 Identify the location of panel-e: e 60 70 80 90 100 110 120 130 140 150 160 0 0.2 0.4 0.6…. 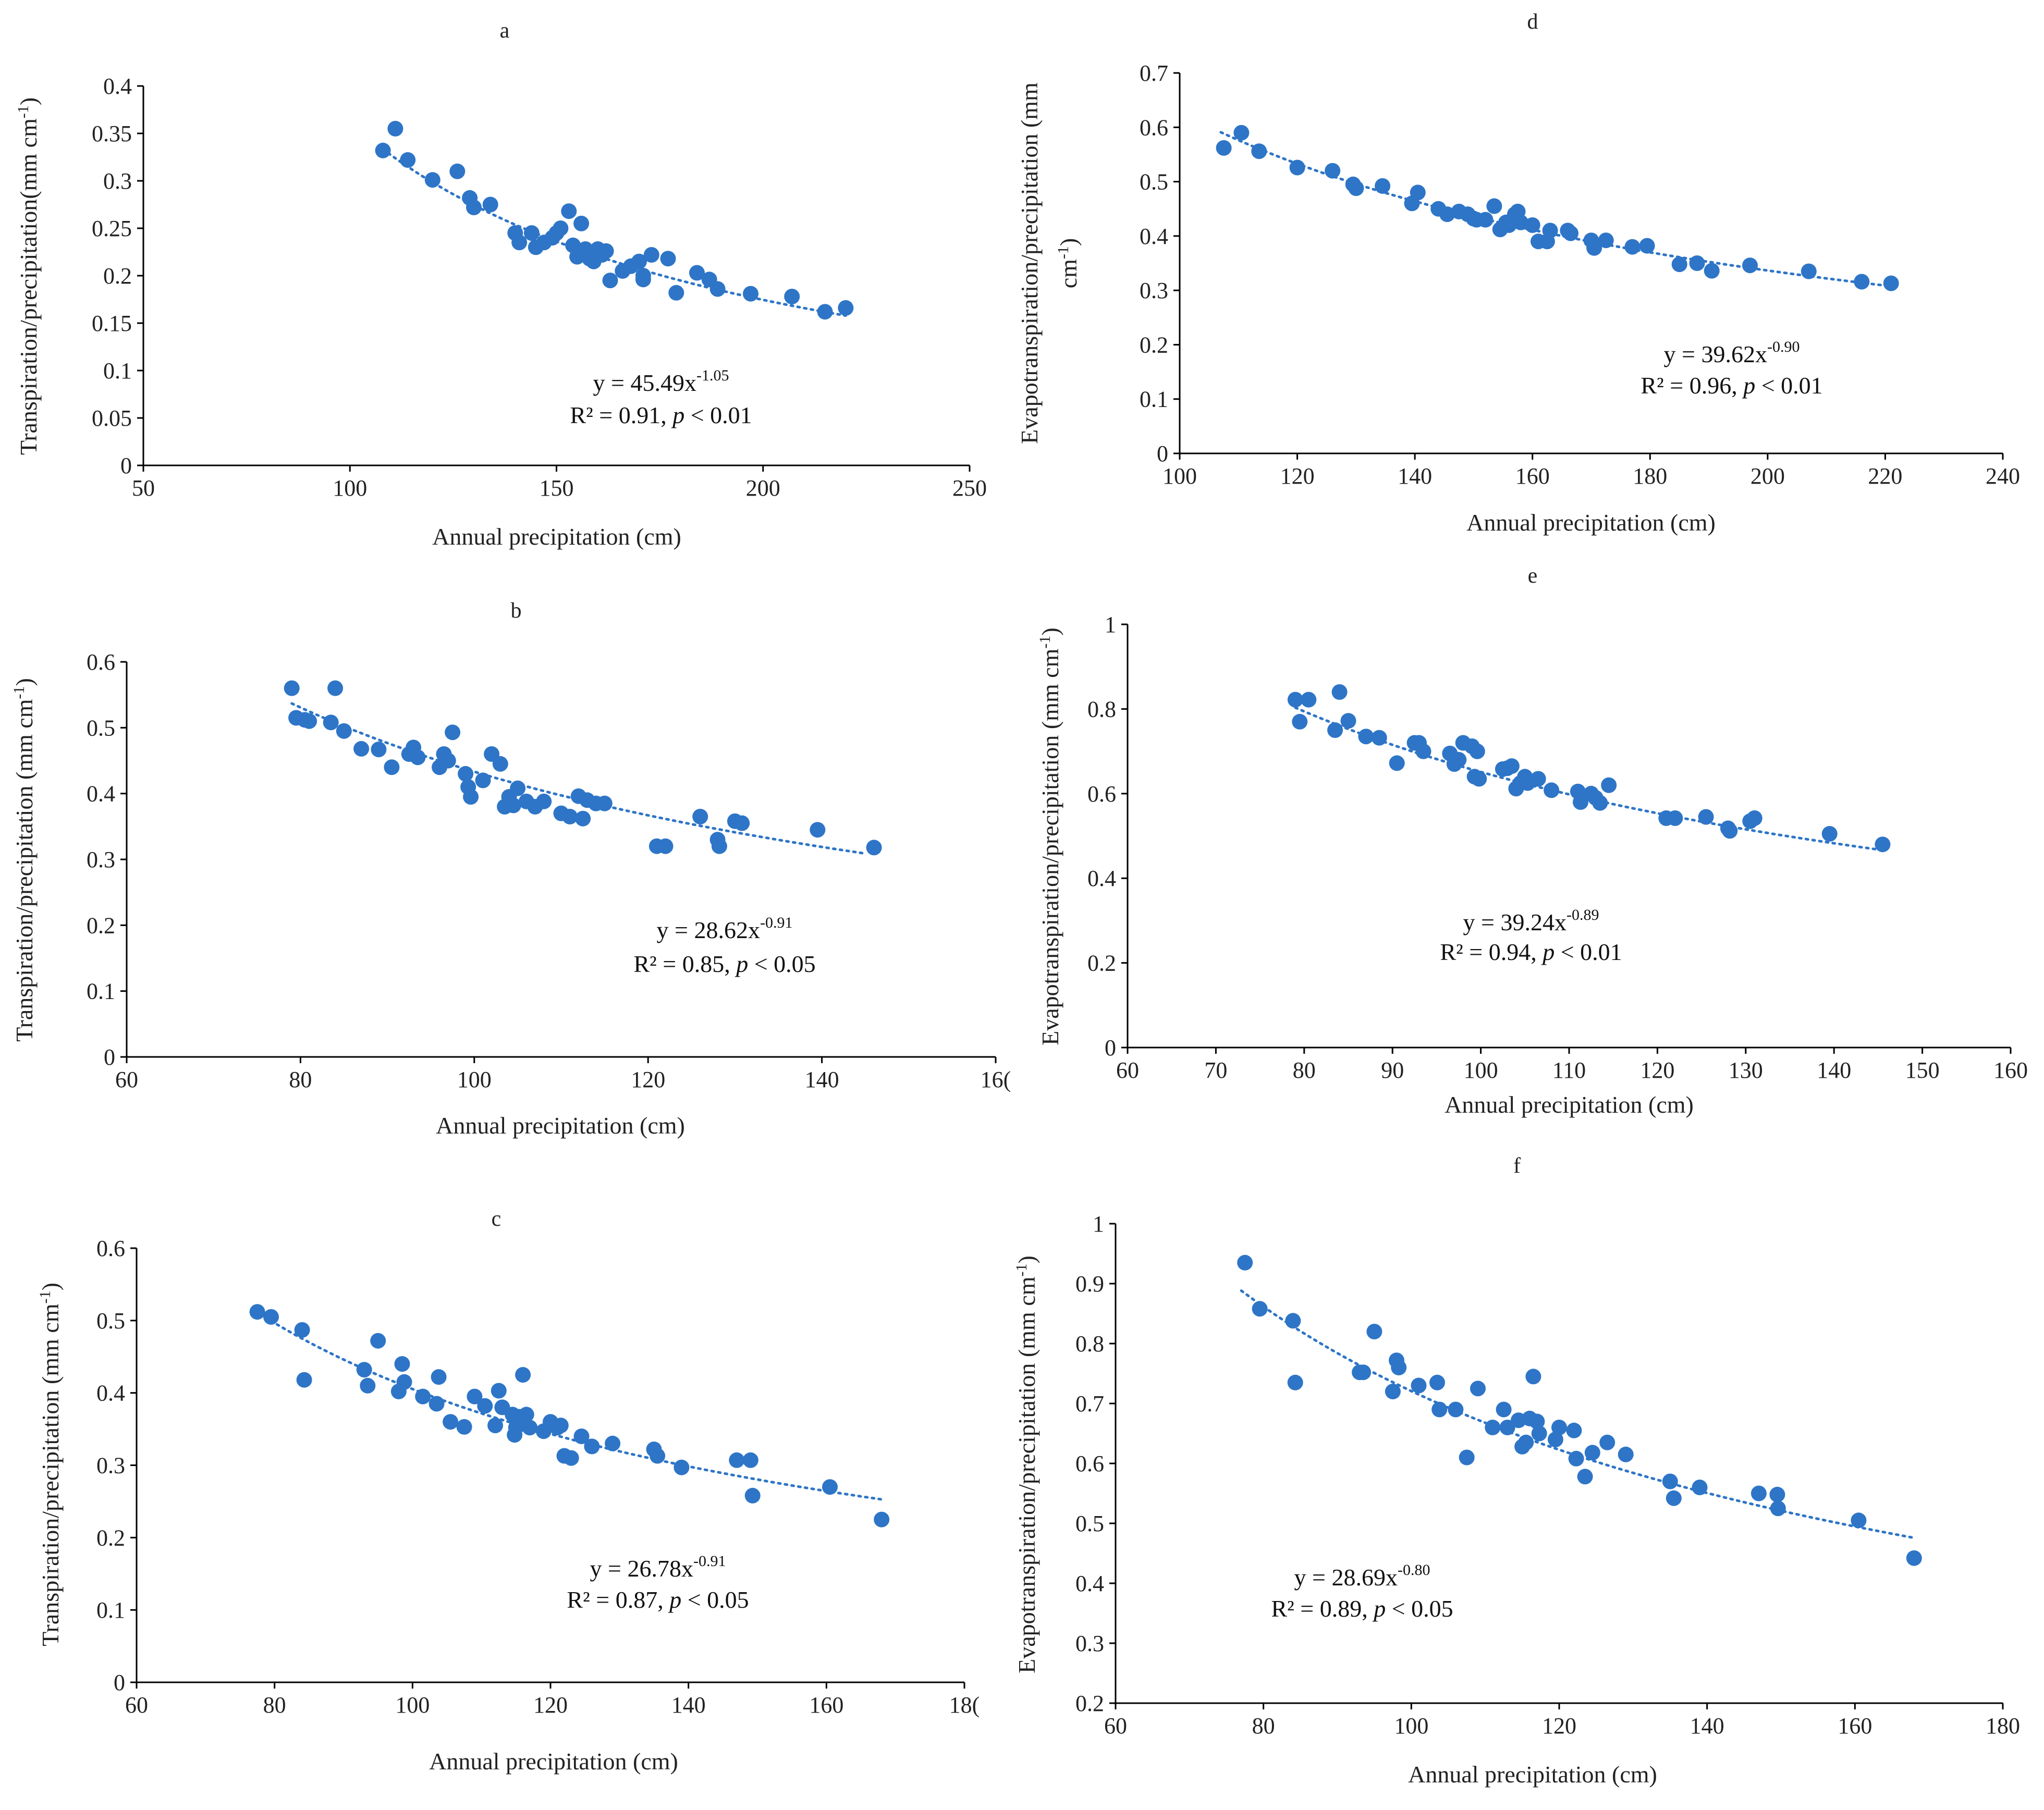
(1532, 841).